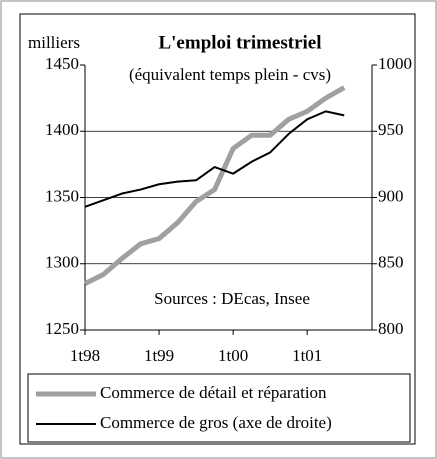  Describe the element at coordinates (233, 355) in the screenshot. I see `x-tick-label: 1t00` at that location.